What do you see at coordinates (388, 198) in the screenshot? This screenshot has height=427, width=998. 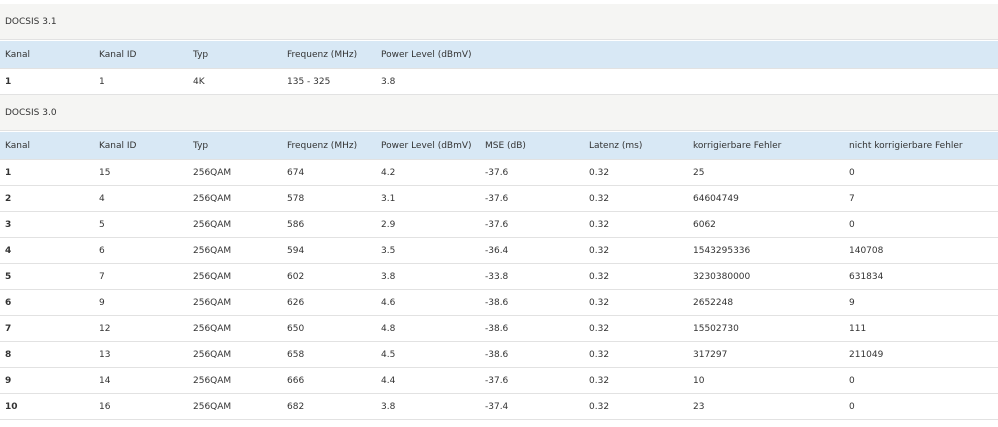 I see `table-cell: 3.1` at bounding box center [388, 198].